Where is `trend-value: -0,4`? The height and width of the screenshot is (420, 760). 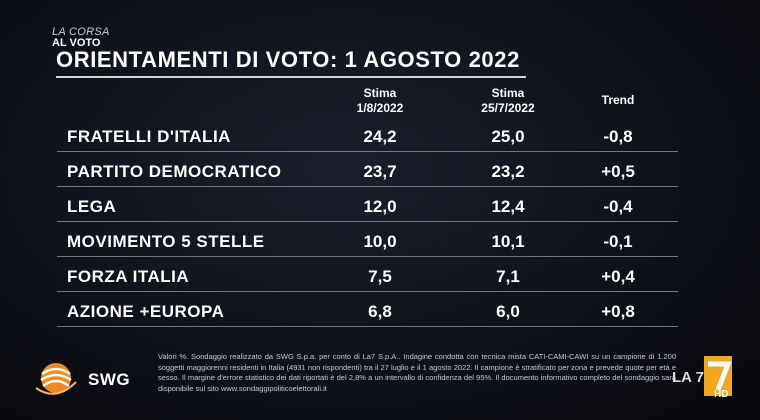 trend-value: -0,4 is located at coordinates (618, 206).